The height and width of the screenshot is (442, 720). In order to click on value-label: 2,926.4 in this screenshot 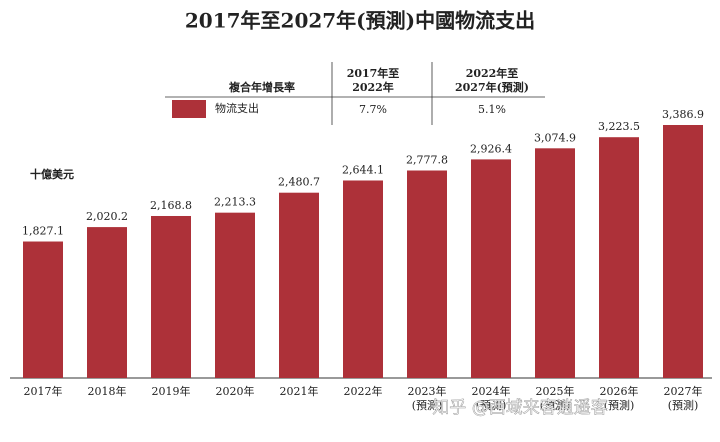, I will do `click(491, 148)`.